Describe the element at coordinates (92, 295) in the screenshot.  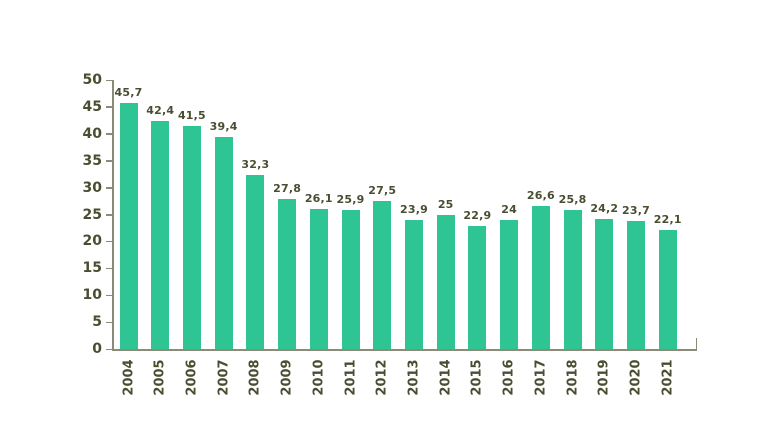
I see `y-axis-tick-label: 10` at that location.